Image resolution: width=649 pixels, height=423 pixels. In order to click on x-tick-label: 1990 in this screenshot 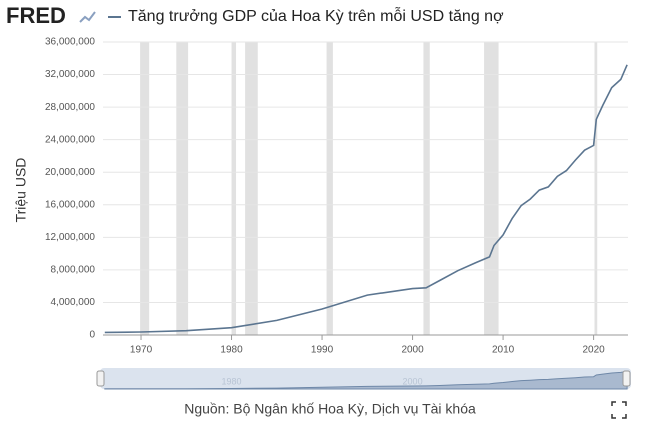, I will do `click(322, 350)`.